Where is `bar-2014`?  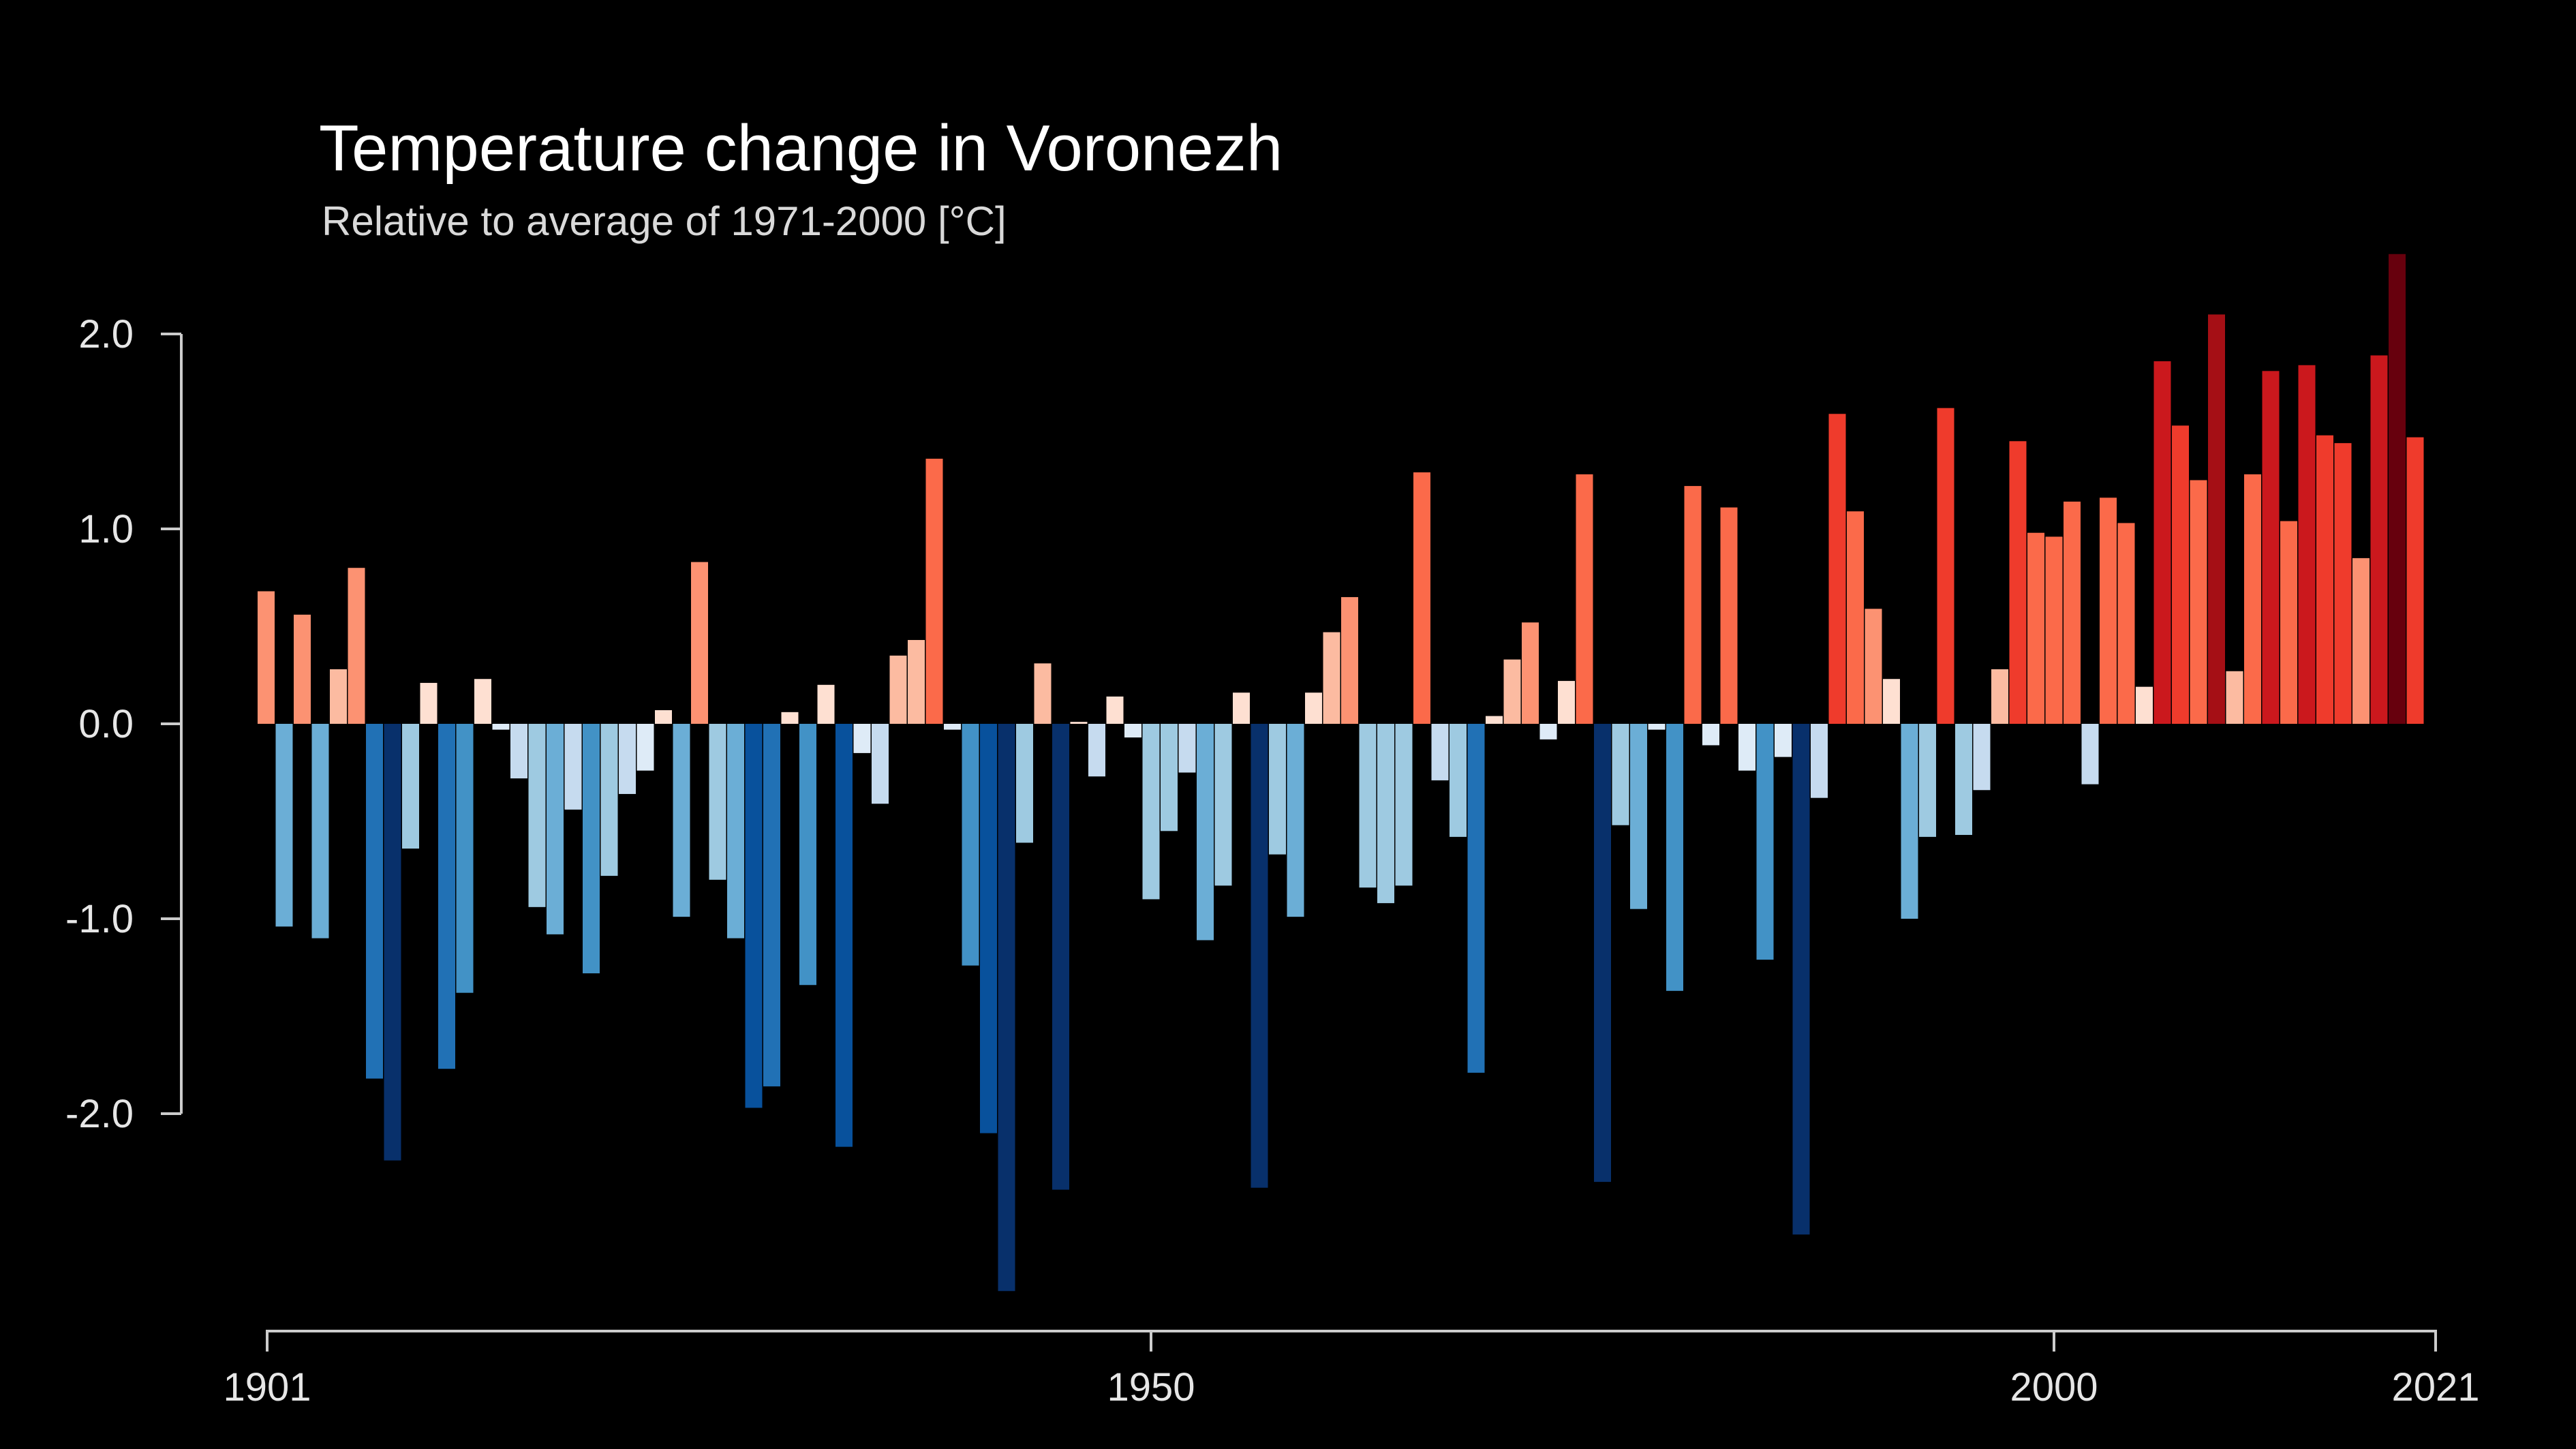 bar-2014 is located at coordinates (2307, 544).